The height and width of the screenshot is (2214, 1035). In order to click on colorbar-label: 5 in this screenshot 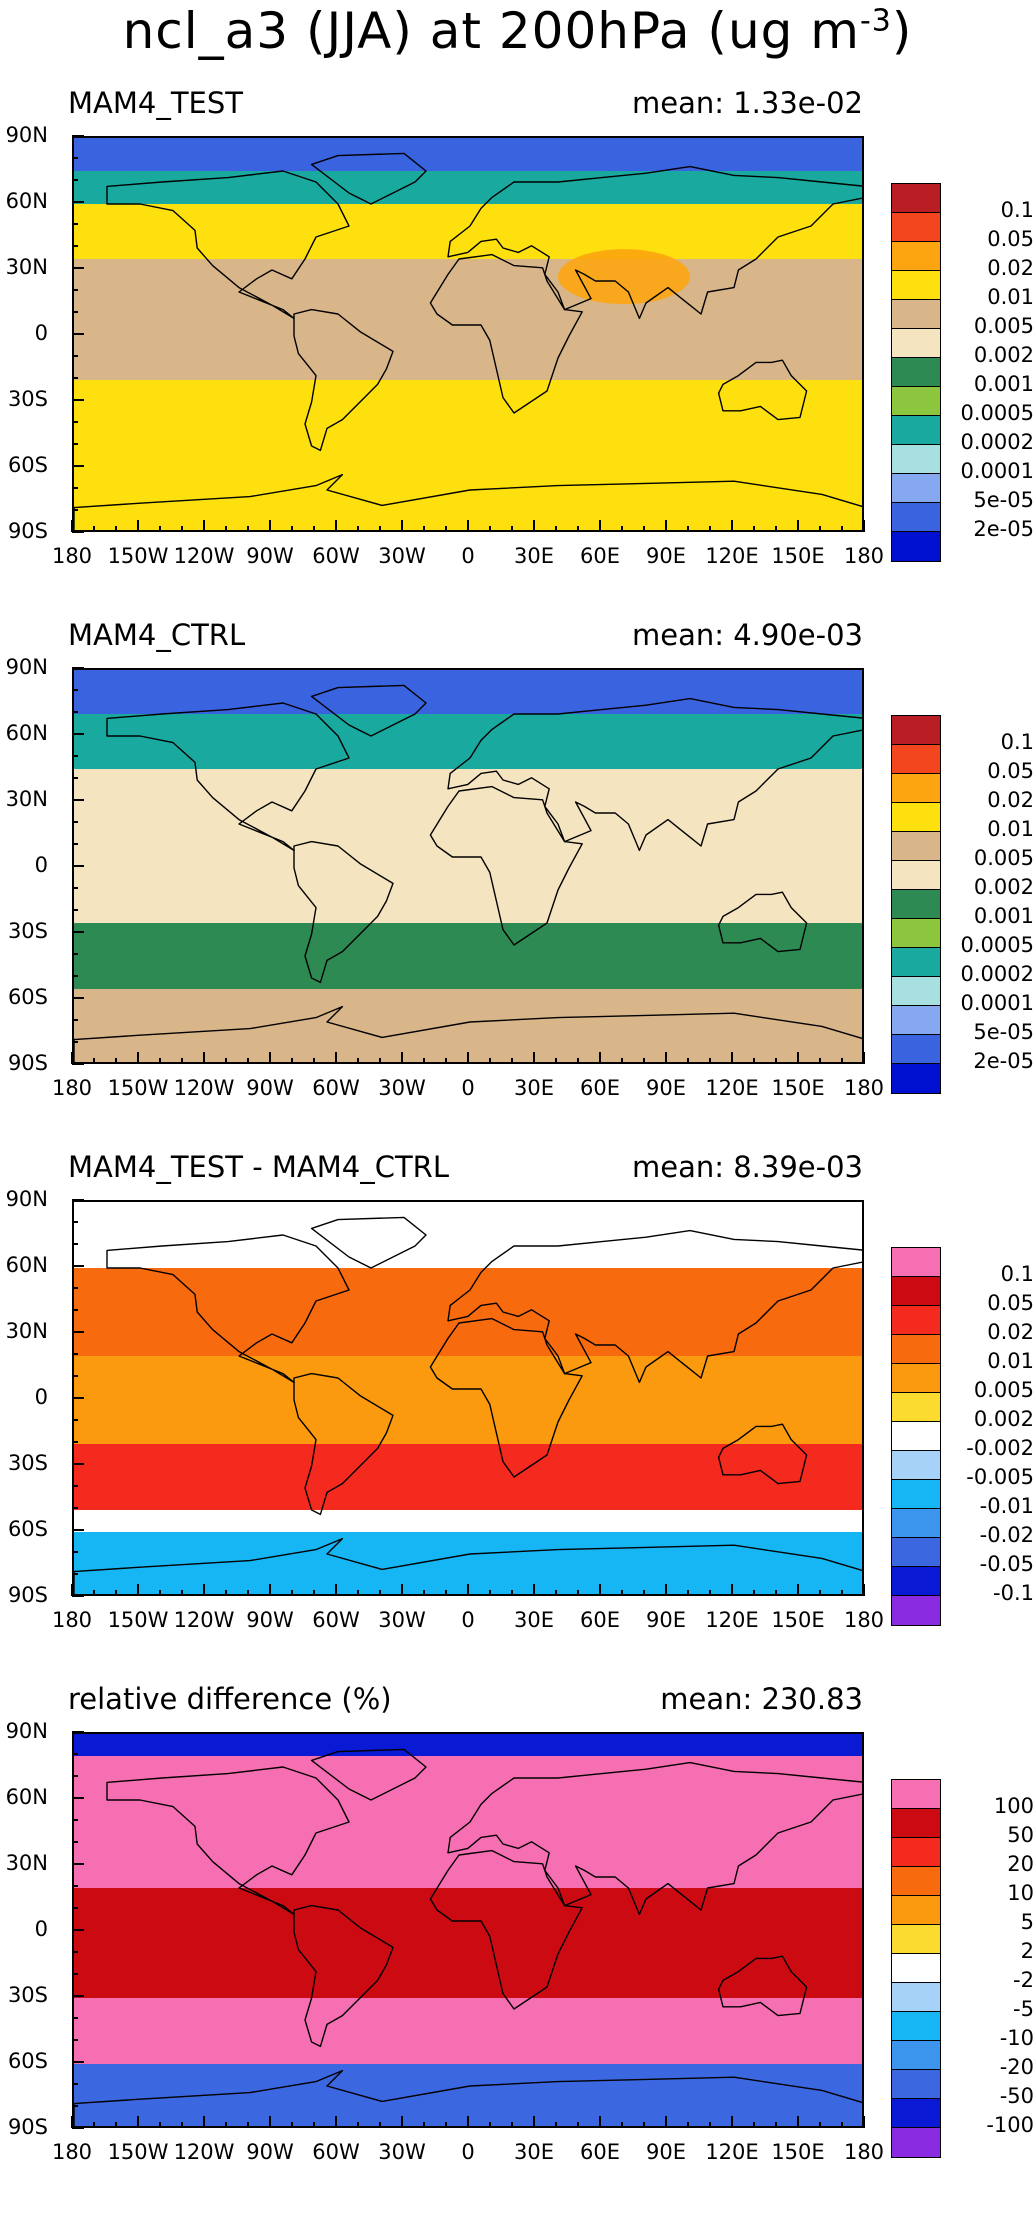, I will do `click(1027, 1922)`.